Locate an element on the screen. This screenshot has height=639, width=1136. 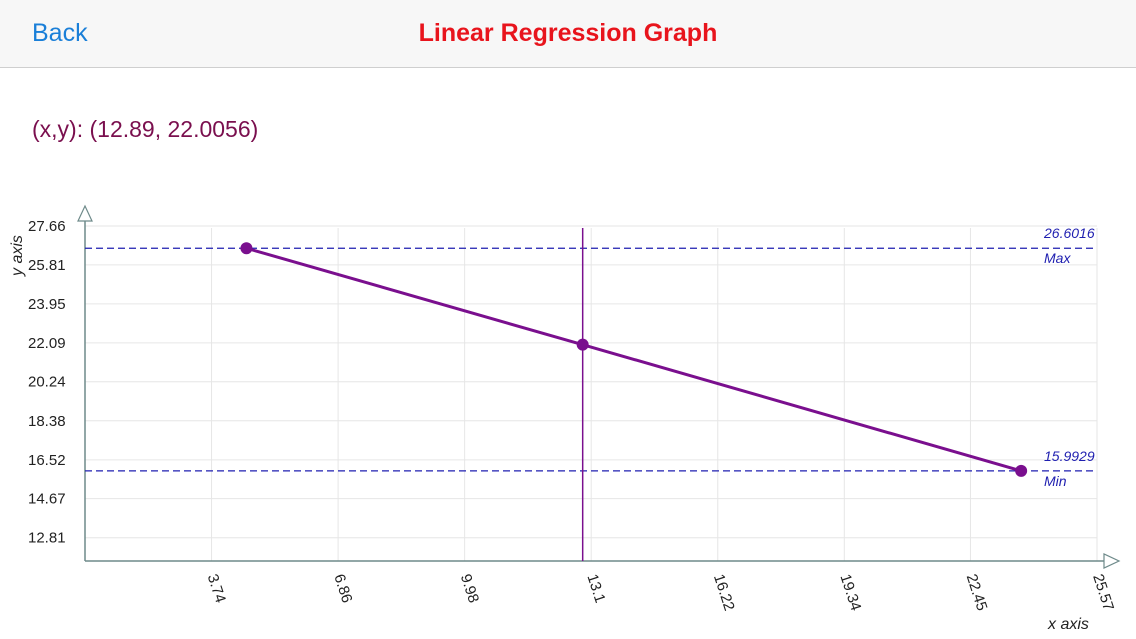
reference-name-label: Max is located at coordinates (1057, 258).